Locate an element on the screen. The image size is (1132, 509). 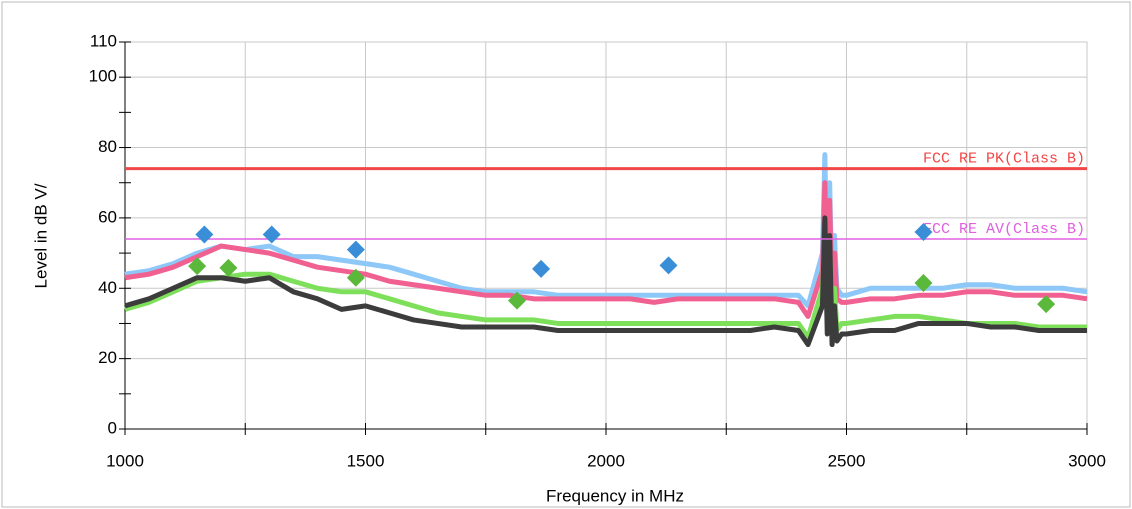
x-tick-label: 1000 is located at coordinates (125, 460).